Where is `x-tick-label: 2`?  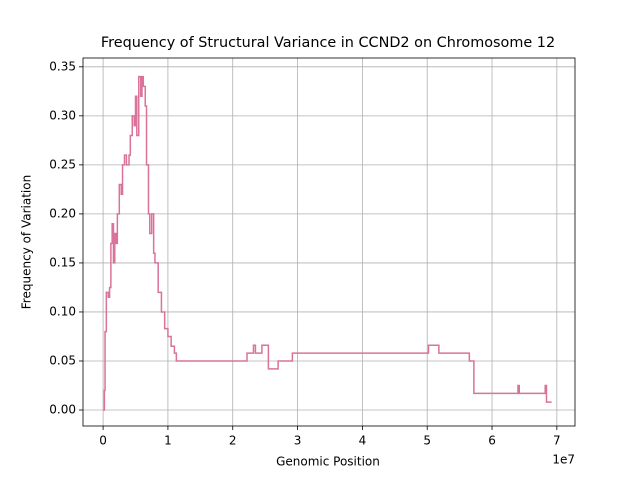
x-tick-label: 2 is located at coordinates (233, 441).